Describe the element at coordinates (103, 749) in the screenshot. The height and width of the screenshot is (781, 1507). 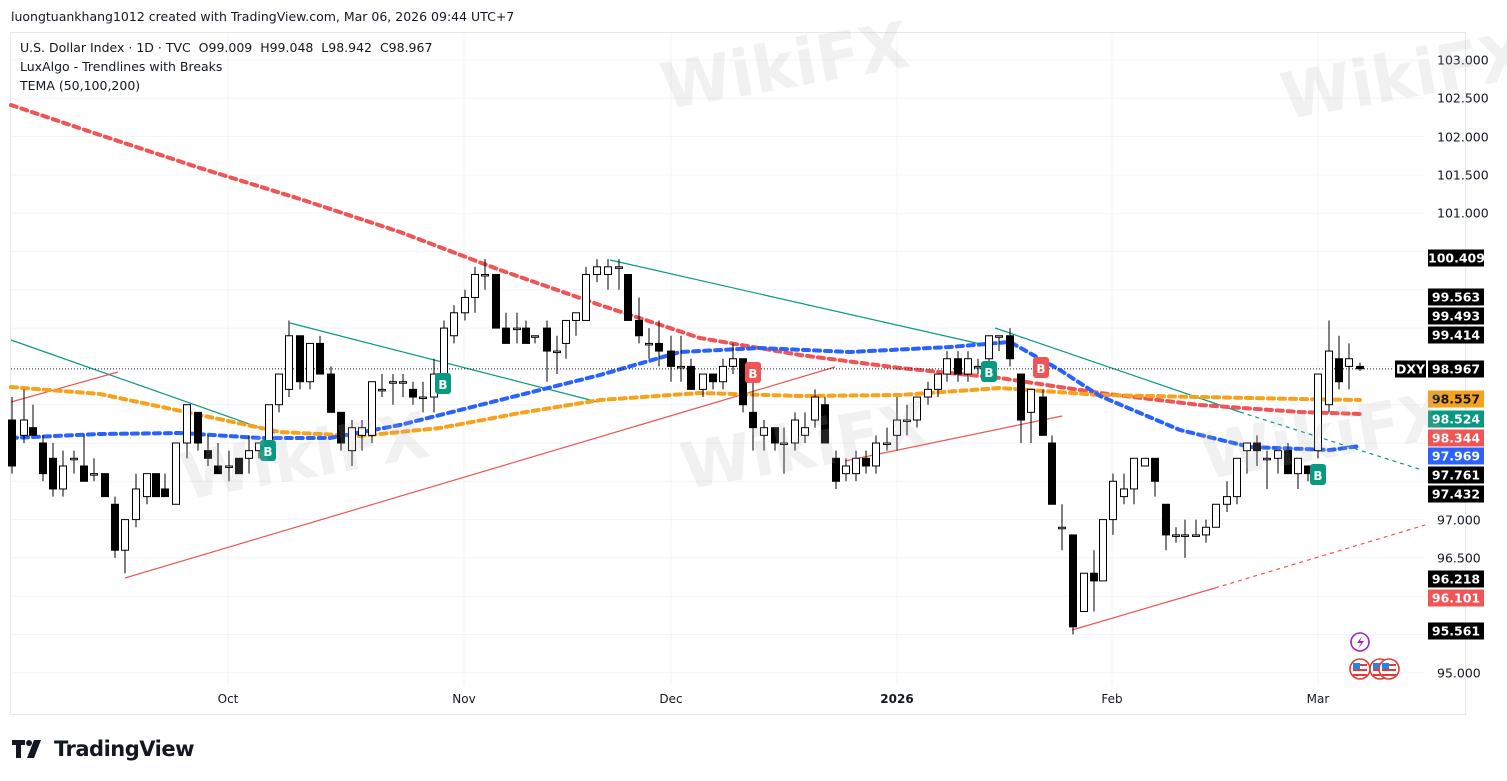
I see `tradingview-logo: TradingView` at that location.